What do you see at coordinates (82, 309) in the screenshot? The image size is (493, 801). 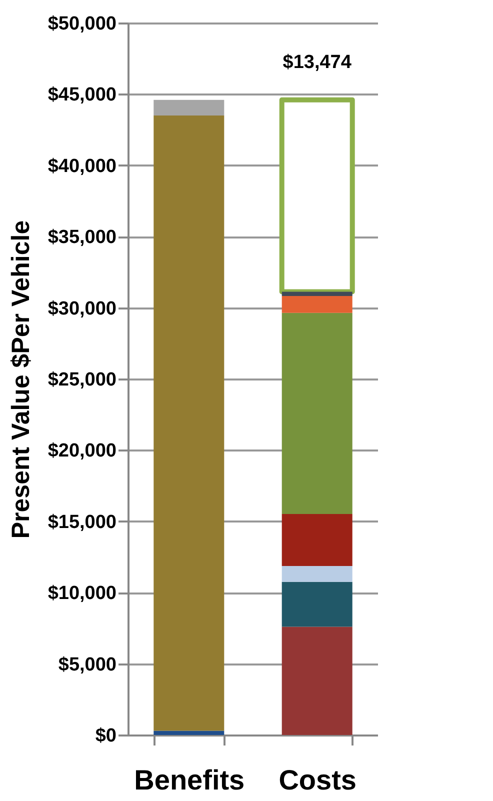 I see `y-tick-label: $30,000` at bounding box center [82, 309].